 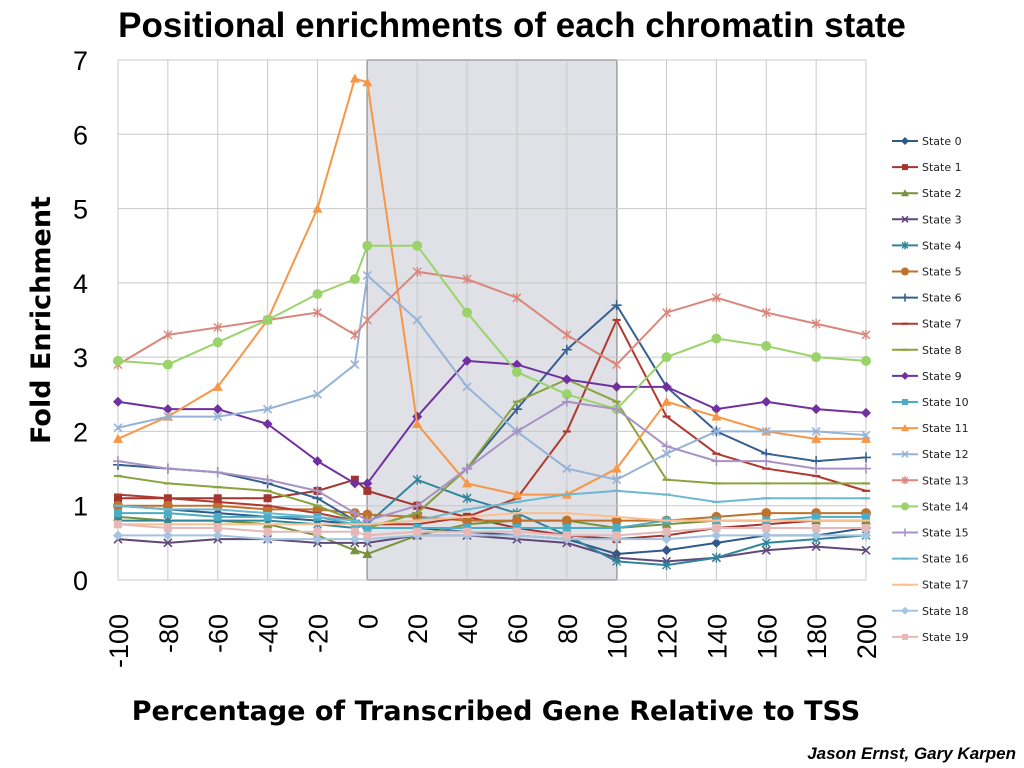 I want to click on legend-label: State 3, so click(x=942, y=219).